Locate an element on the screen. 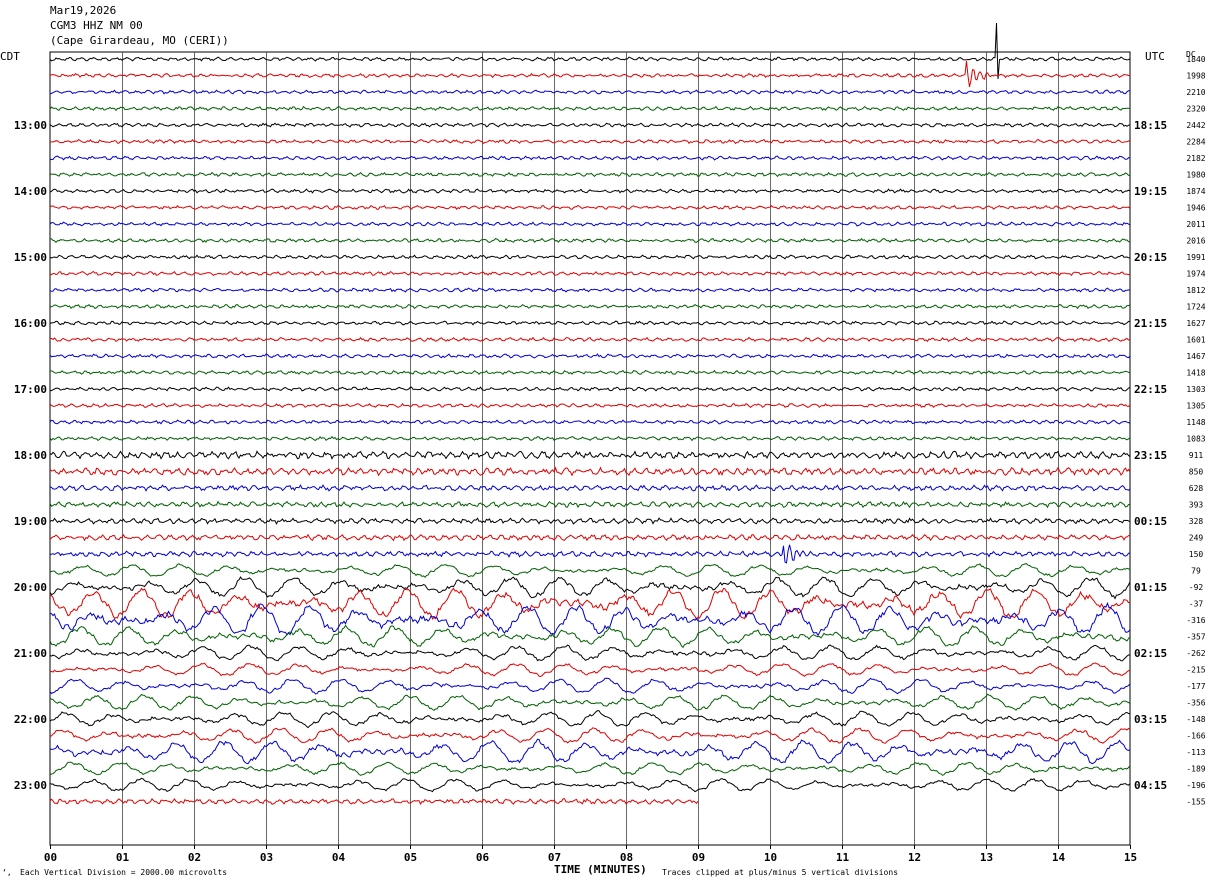 This screenshot has height=886, width=1210. dc-offset-label-13: 1974 is located at coordinates (1195, 274).